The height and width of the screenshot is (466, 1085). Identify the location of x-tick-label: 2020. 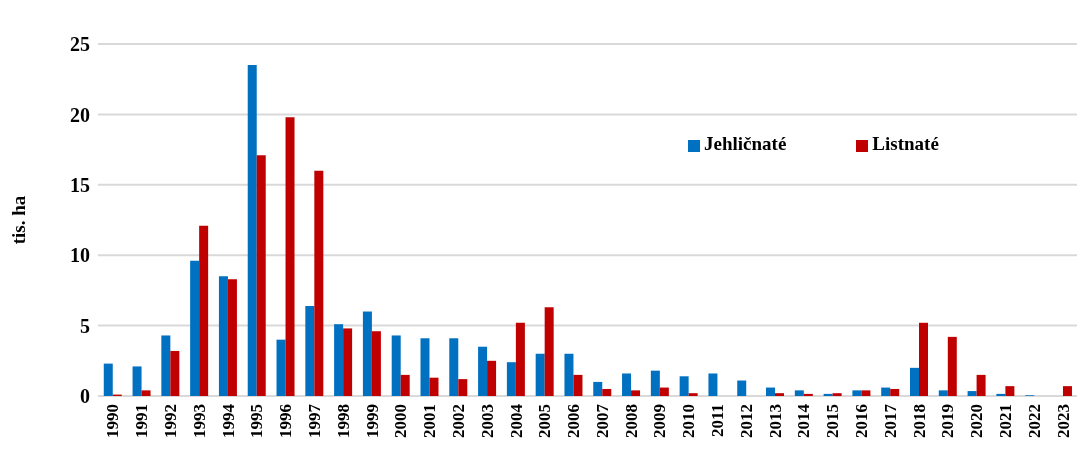
(977, 421).